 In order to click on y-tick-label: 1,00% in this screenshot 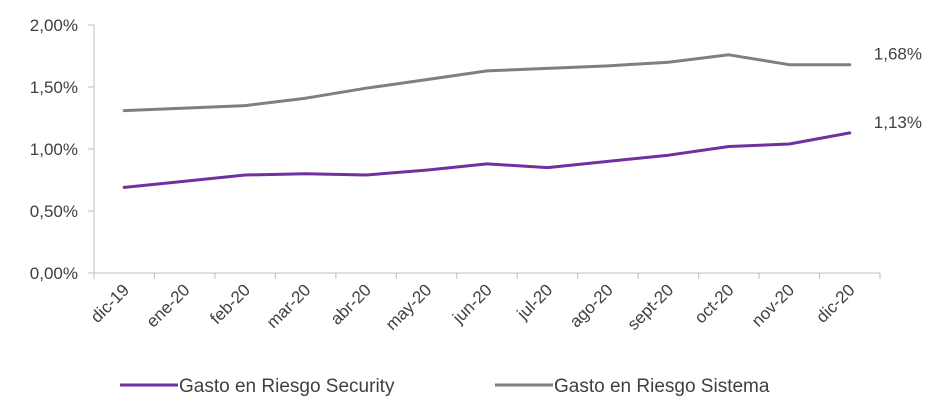, I will do `click(54, 149)`.